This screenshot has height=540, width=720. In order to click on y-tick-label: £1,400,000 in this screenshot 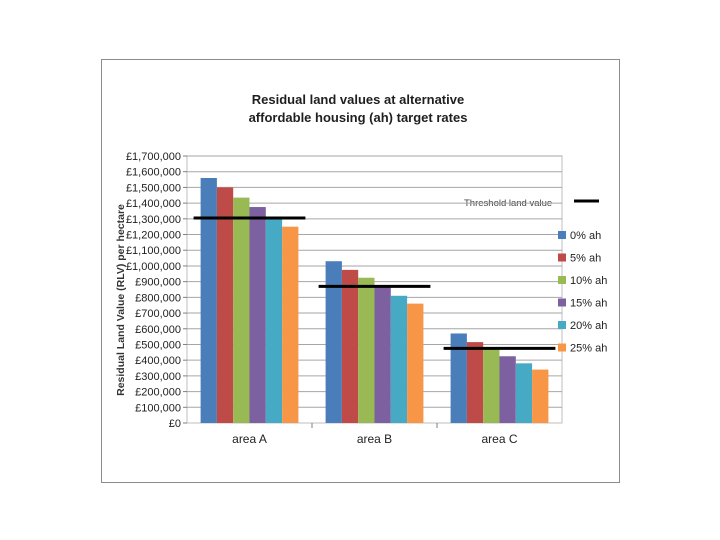, I will do `click(153, 204)`.